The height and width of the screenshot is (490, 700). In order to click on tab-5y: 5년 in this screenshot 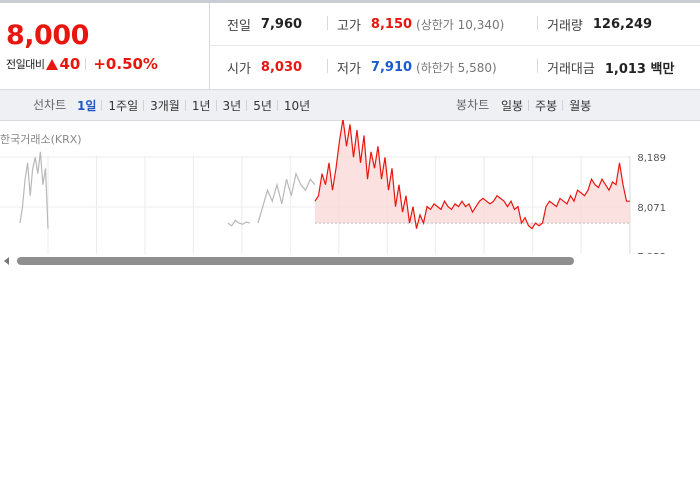, I will do `click(262, 105)`.